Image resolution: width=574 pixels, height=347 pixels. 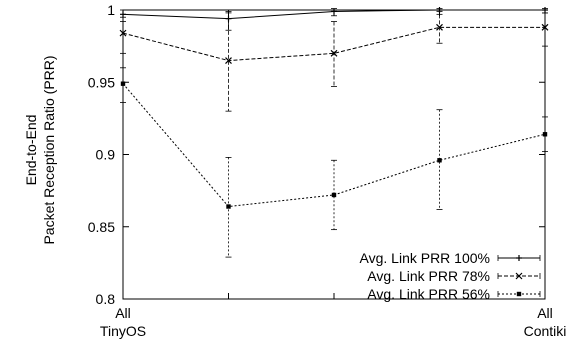 I want to click on y-tick-label: 1, so click(x=111, y=10).